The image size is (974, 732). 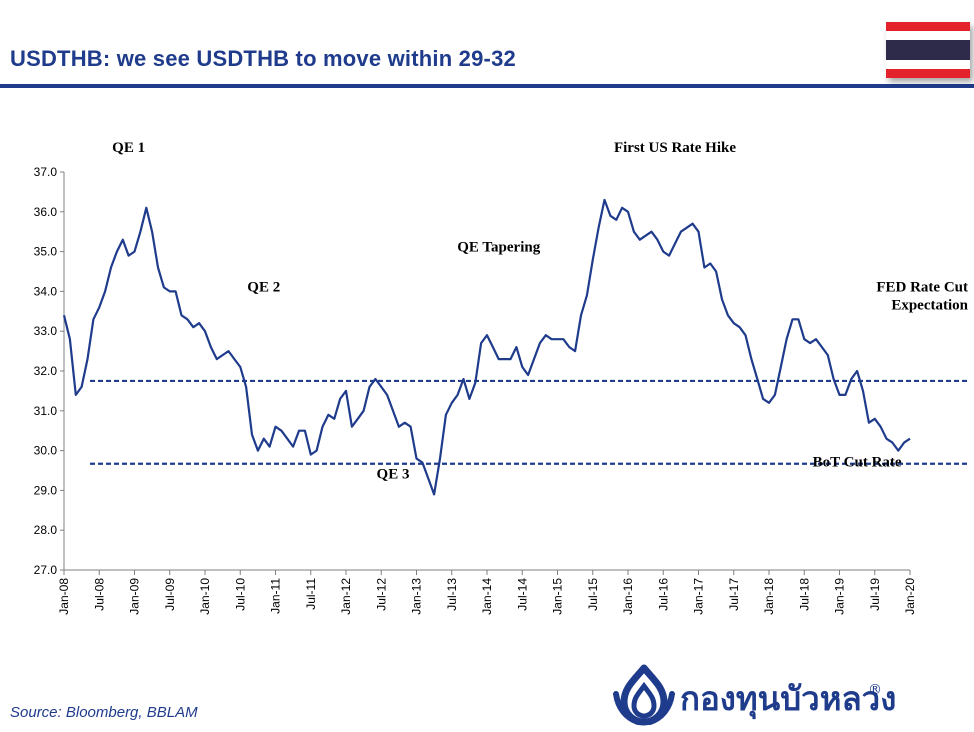 What do you see at coordinates (910, 596) in the screenshot?
I see `x-tick-label: Jan-20` at bounding box center [910, 596].